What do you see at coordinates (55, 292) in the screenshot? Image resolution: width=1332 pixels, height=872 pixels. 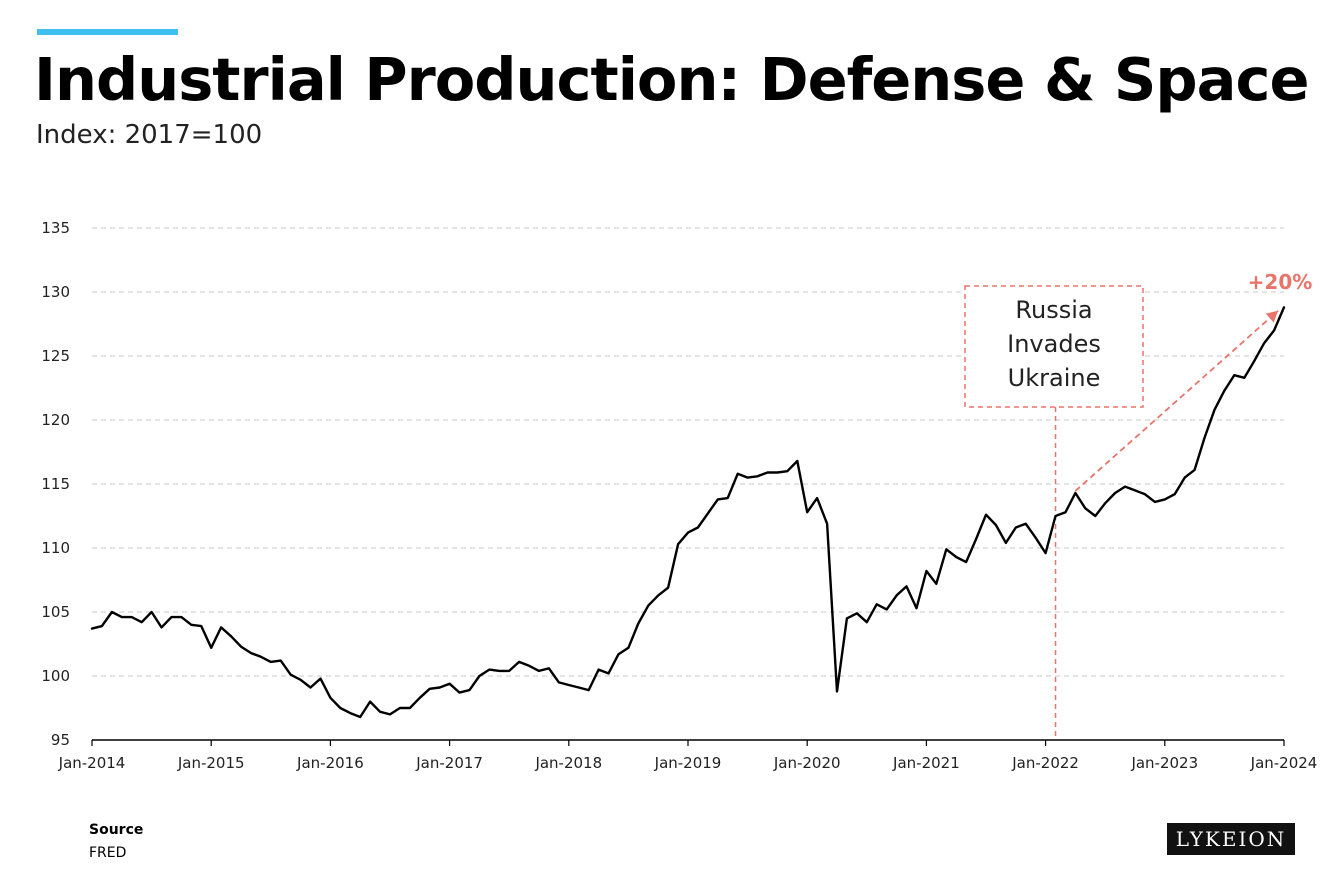 I see `y-tick-label: 130` at bounding box center [55, 292].